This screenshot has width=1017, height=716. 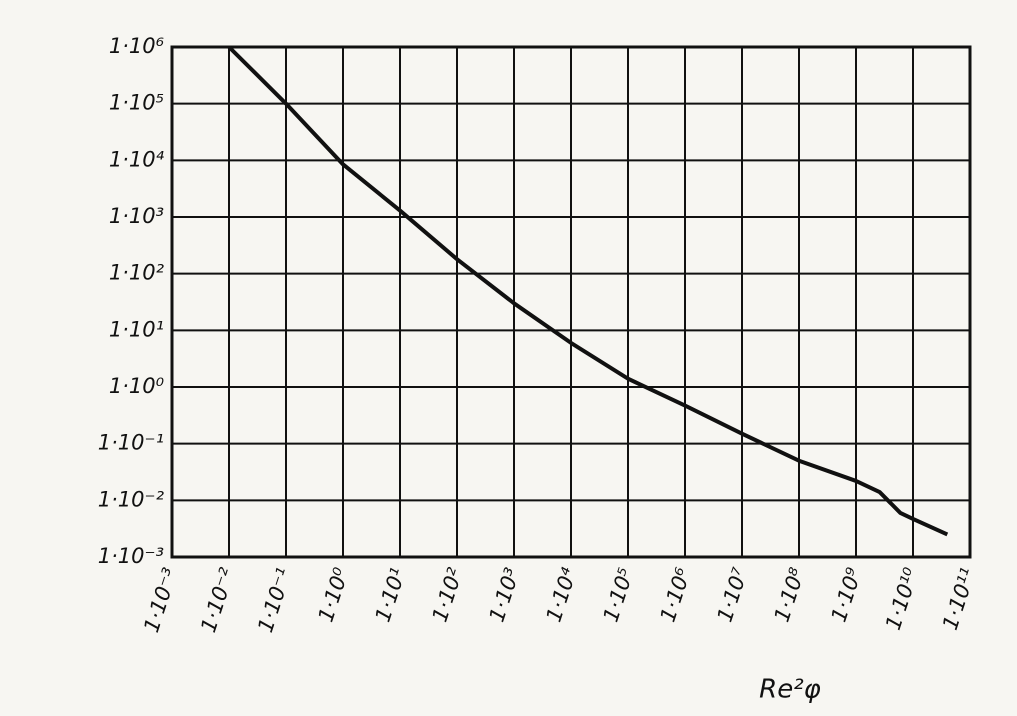 I want to click on x-tick-label: 1·10⁸, so click(x=790, y=594).